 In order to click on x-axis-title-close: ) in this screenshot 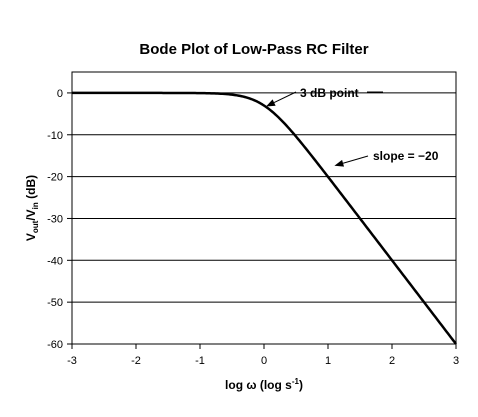, I will do `click(301, 385)`.